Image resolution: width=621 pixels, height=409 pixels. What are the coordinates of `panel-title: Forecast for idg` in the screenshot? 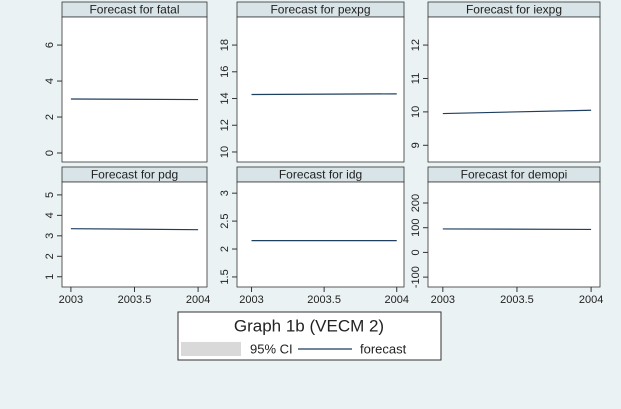 It's located at (320, 175).